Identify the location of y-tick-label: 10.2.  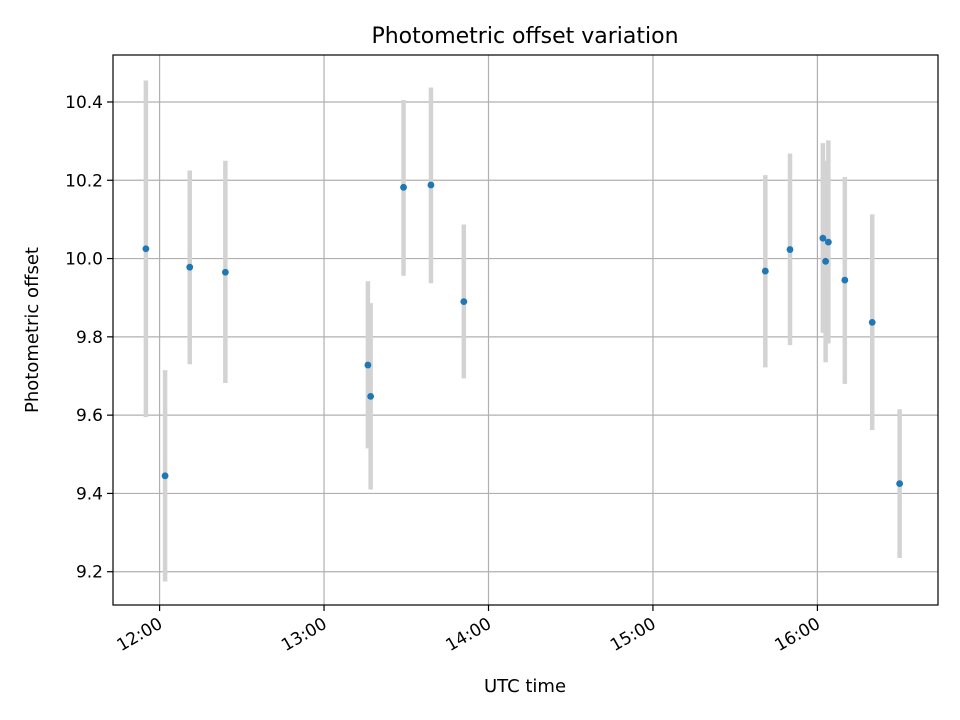
(84, 181).